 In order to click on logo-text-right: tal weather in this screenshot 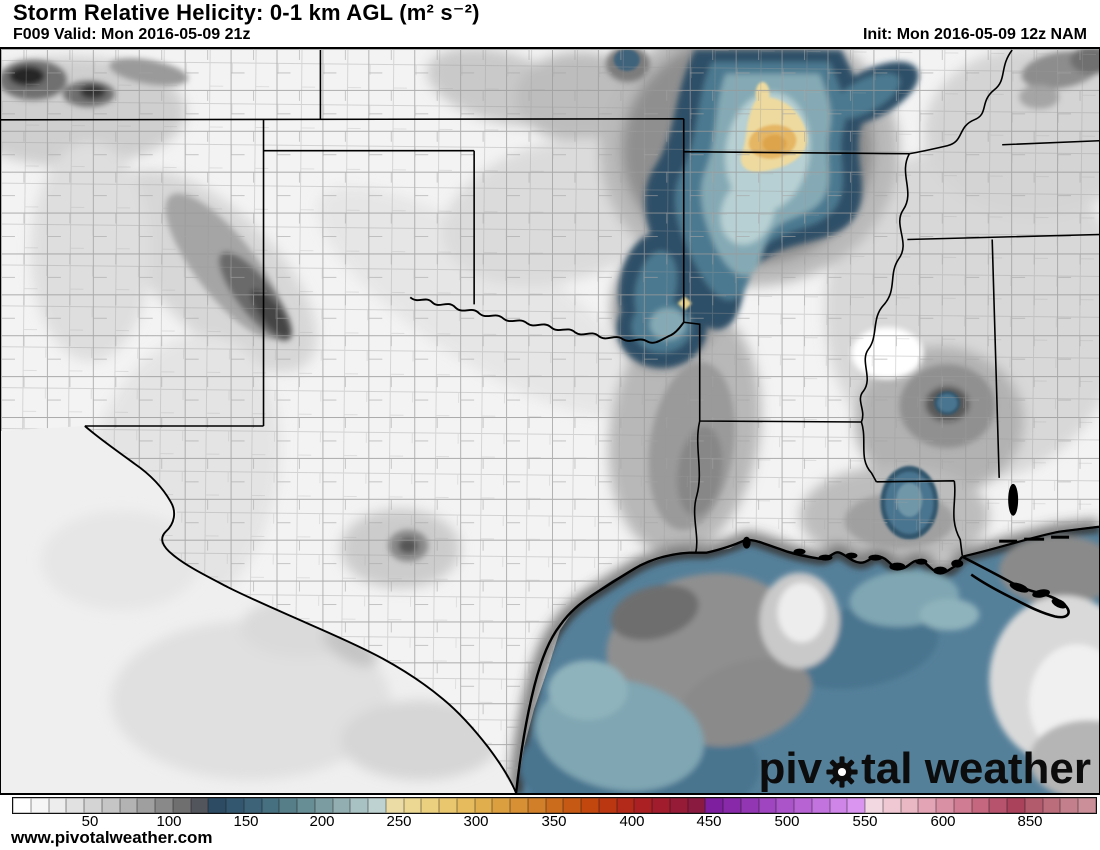, I will do `click(976, 768)`.